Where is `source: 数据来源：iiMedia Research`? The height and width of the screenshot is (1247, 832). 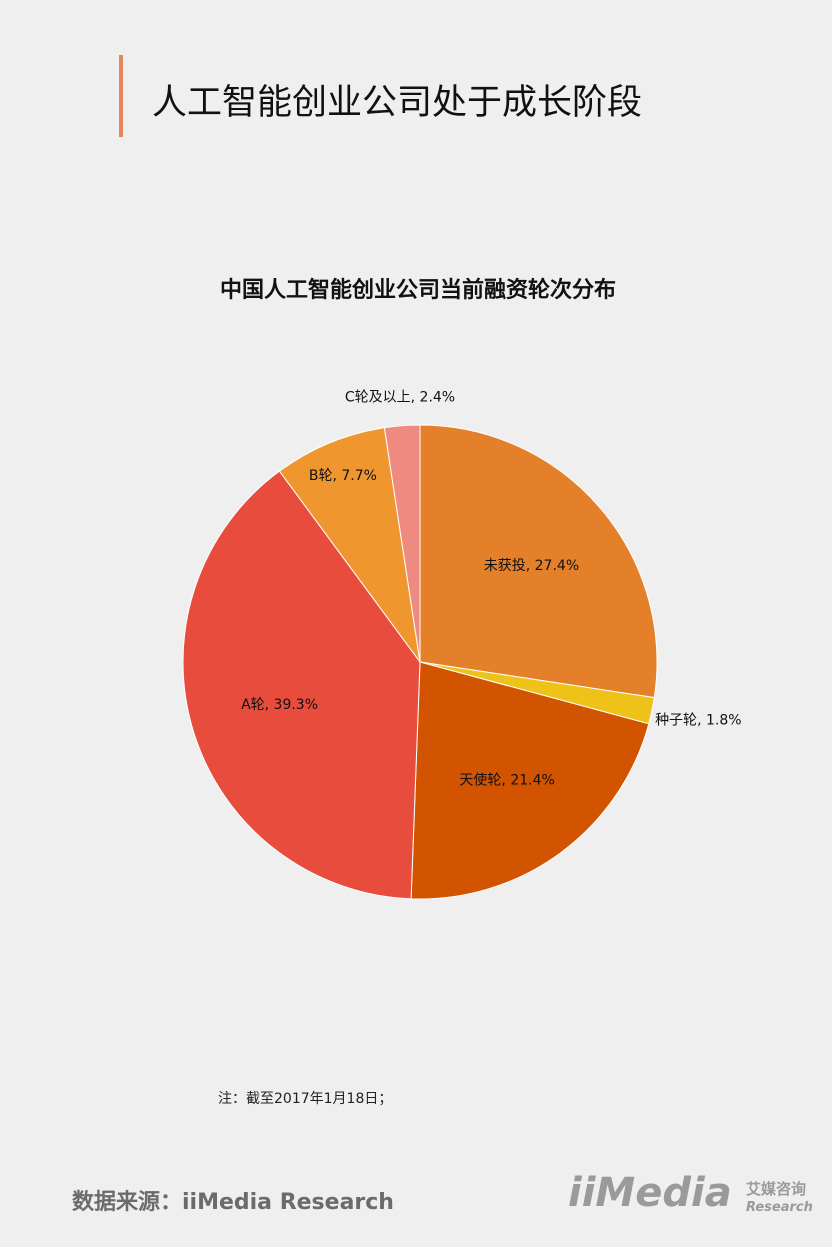
source: 数据来源：iiMedia Research is located at coordinates (233, 1202).